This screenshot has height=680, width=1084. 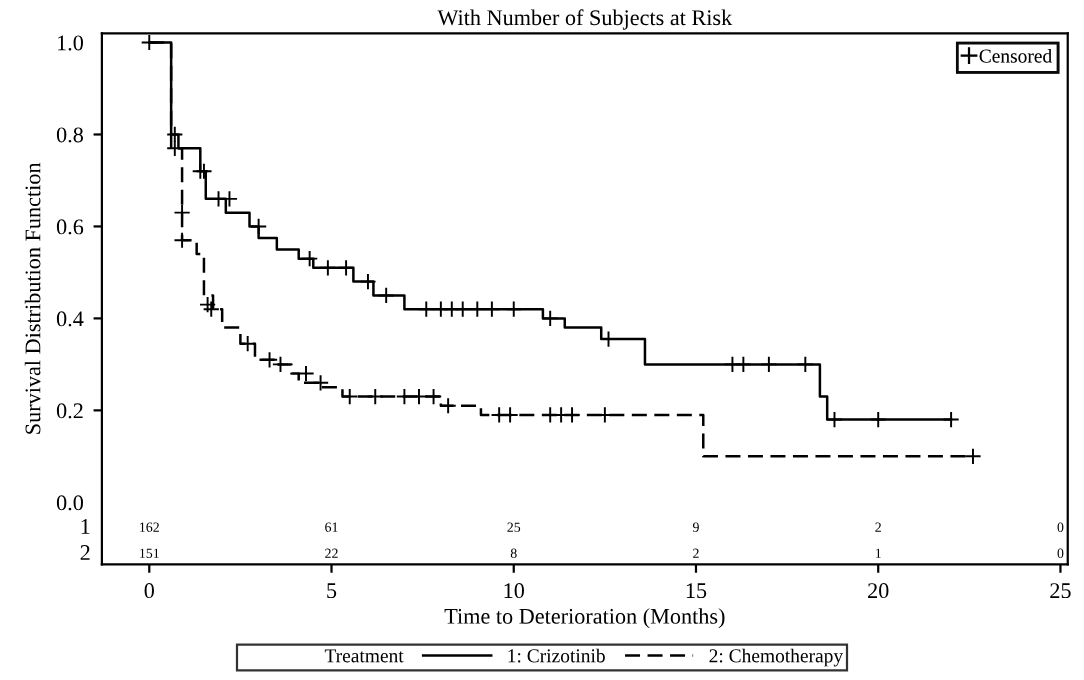 What do you see at coordinates (584, 618) in the screenshot?
I see `x-axis-title: Time to Deterioration (Months)` at bounding box center [584, 618].